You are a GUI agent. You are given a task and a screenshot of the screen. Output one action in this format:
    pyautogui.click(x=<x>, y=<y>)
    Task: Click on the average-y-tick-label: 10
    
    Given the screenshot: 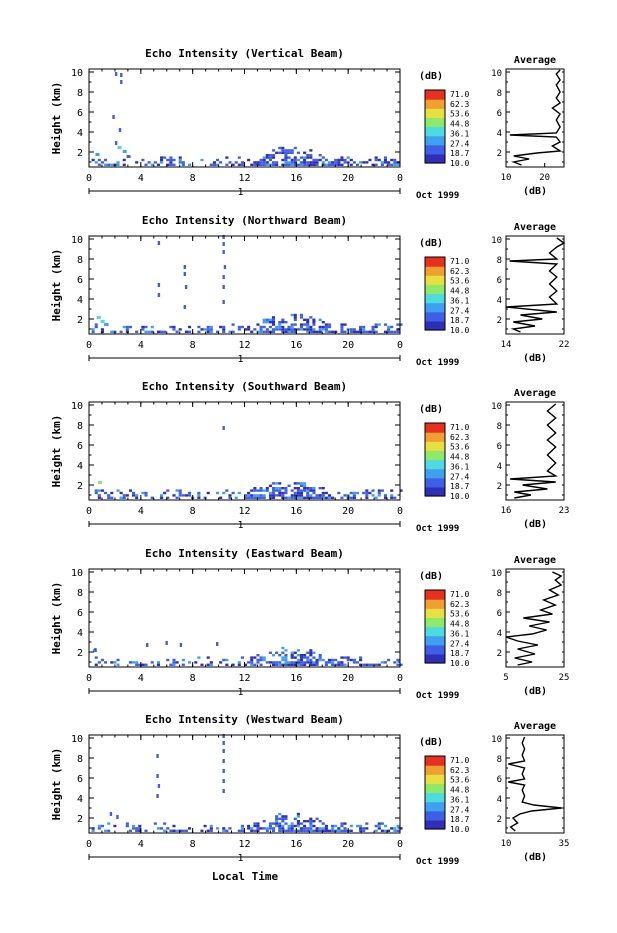 What is the action you would take?
    pyautogui.click(x=496, y=74)
    